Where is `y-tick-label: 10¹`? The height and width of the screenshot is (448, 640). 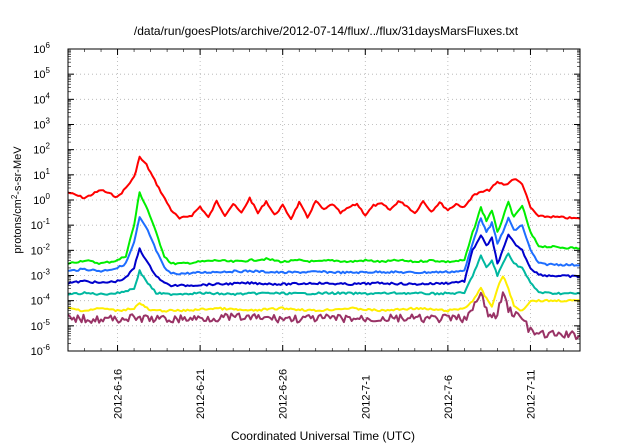 y-tick-label: 10¹ is located at coordinates (41, 174).